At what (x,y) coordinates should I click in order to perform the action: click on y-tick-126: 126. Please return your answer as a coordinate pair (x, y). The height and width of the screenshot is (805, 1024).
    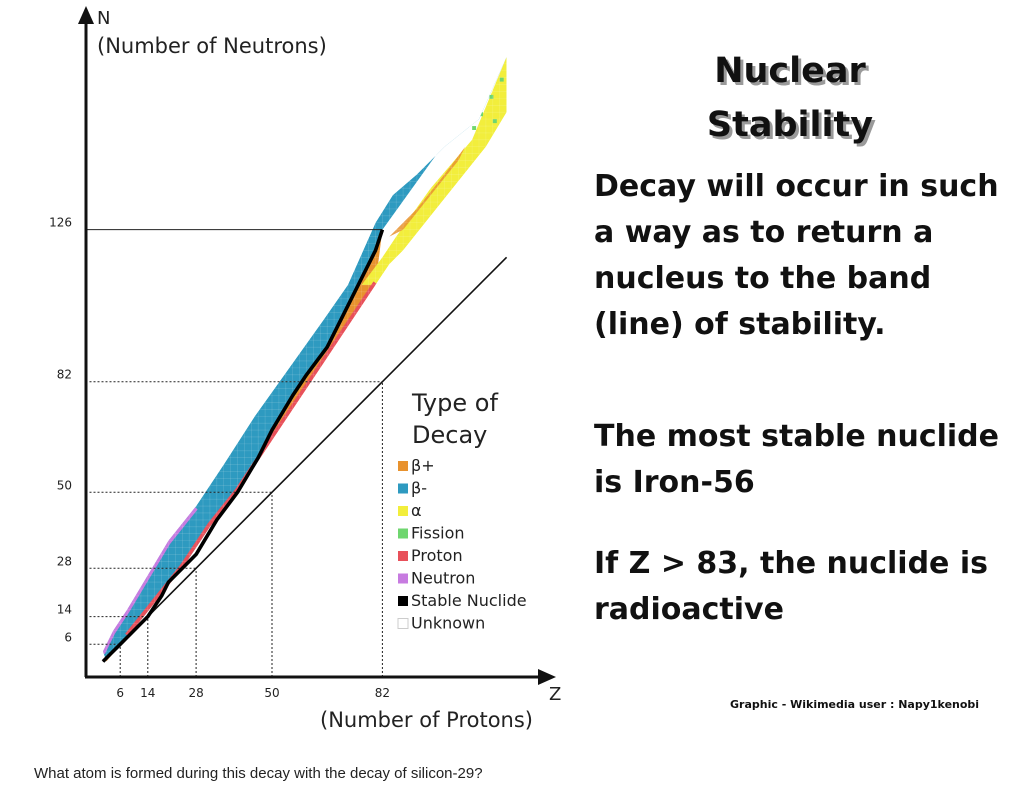
    Looking at the image, I should click on (60, 223).